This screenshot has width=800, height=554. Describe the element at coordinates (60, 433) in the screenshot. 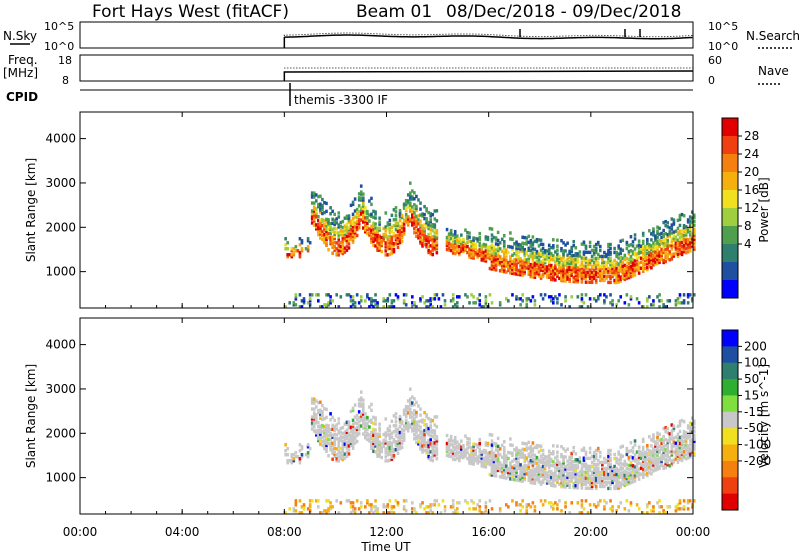

I see `y-tick-label: 2000` at that location.